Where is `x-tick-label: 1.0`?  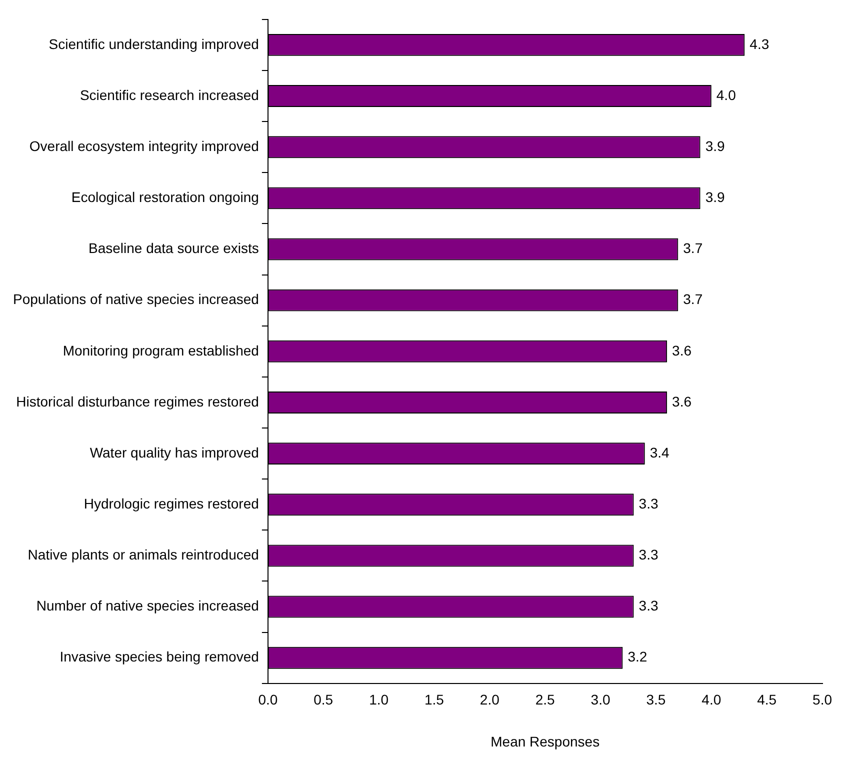 x-tick-label: 1.0 is located at coordinates (379, 700).